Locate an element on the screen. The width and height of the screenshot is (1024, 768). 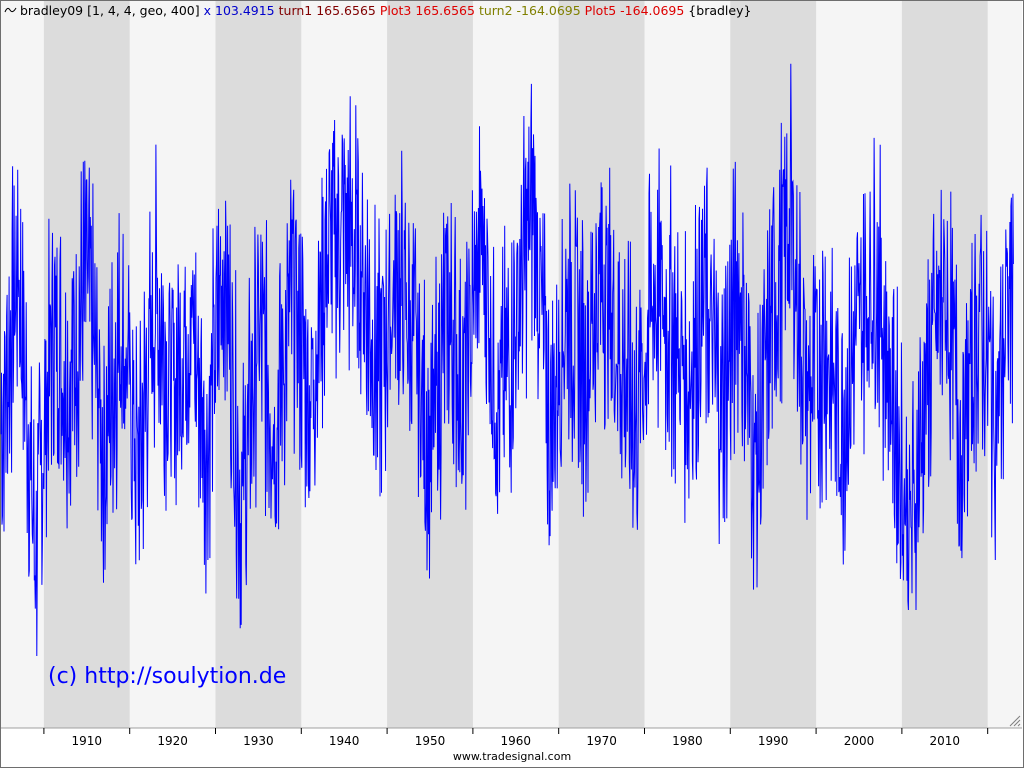
legend-item: bradley09 [1, 4, 4, geo, 400] is located at coordinates (110, 10).